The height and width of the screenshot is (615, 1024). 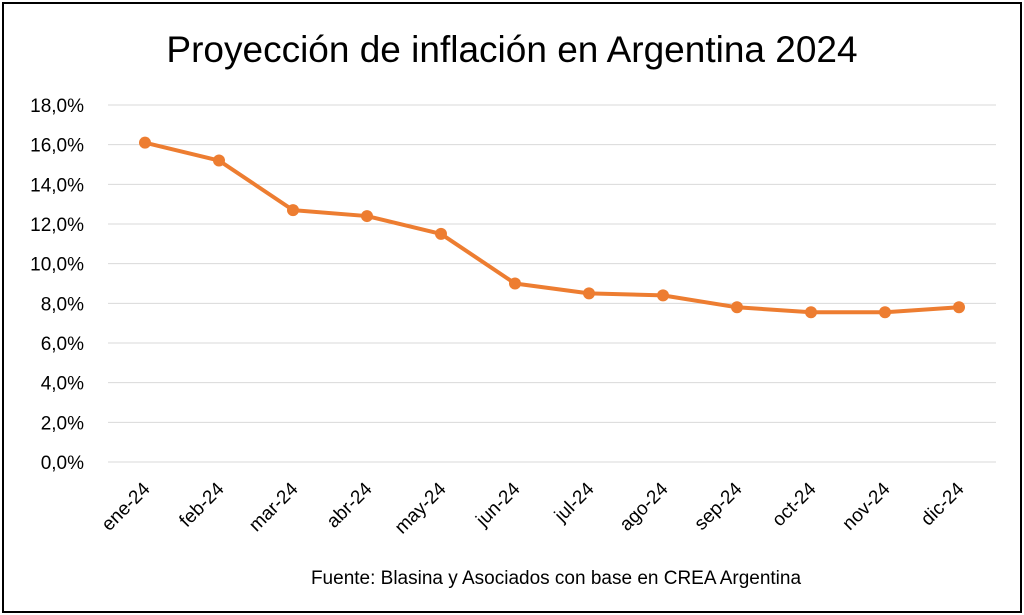 I want to click on x-tick-label: ago-24, so click(x=644, y=506).